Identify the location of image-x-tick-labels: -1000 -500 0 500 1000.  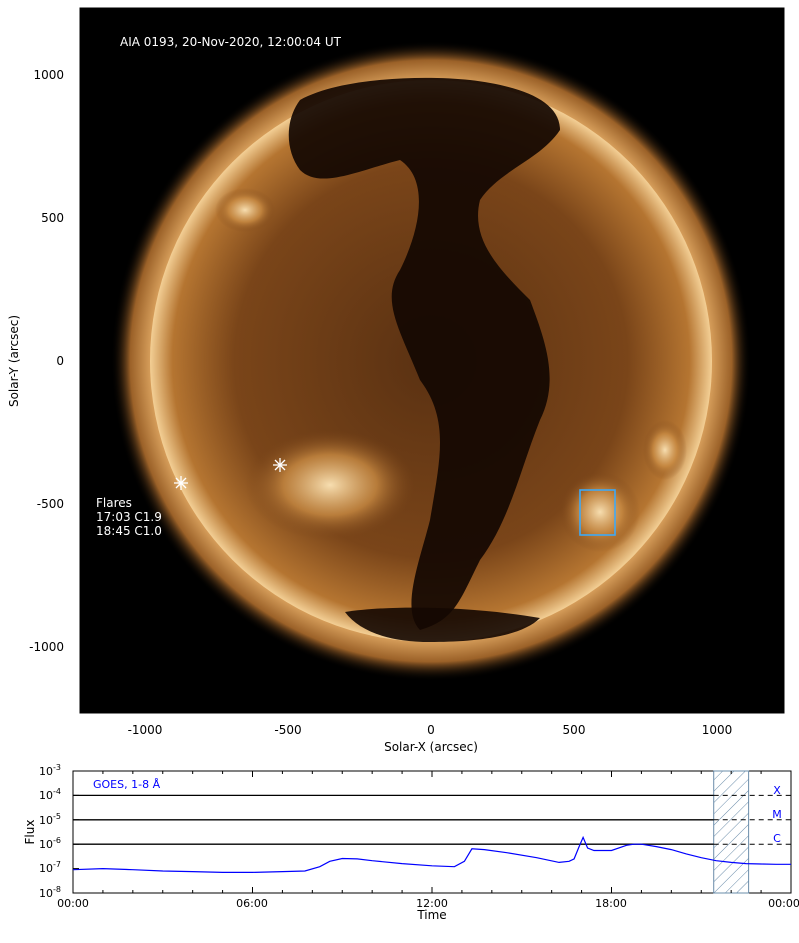
(430, 730).